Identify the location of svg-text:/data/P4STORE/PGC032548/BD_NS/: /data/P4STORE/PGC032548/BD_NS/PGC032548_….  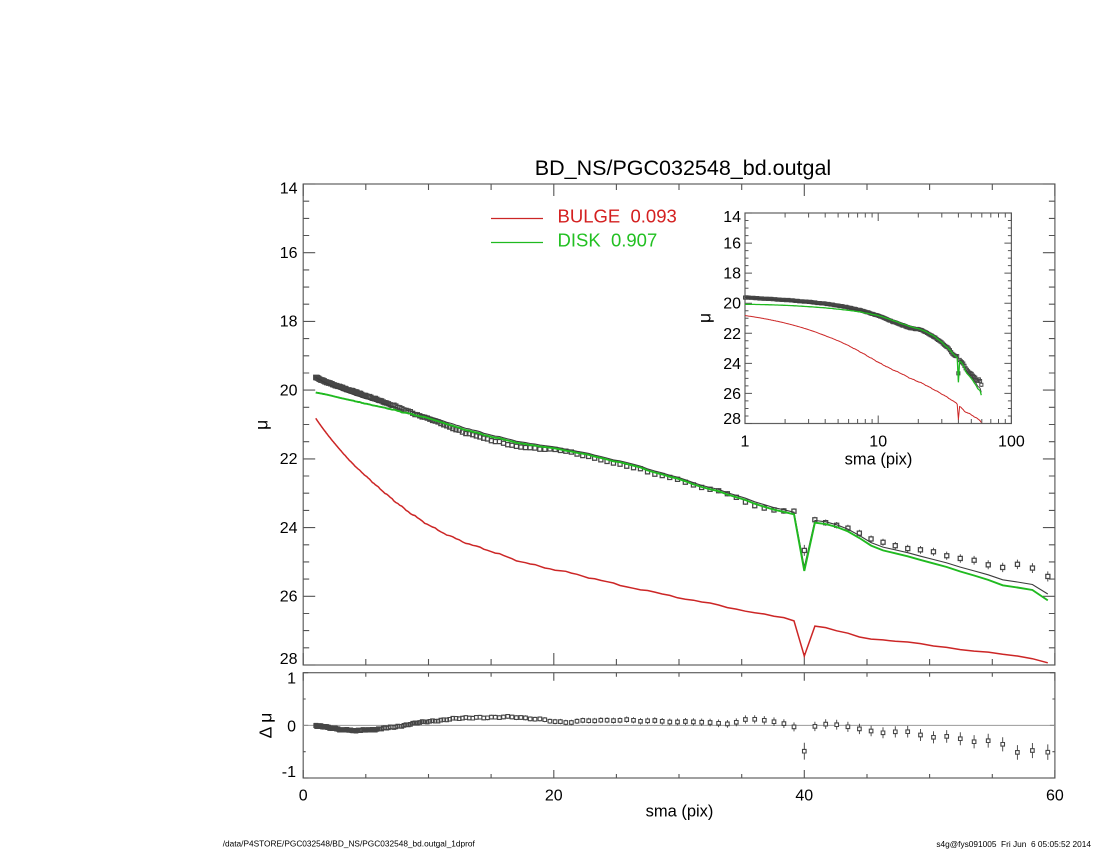
(349, 844).